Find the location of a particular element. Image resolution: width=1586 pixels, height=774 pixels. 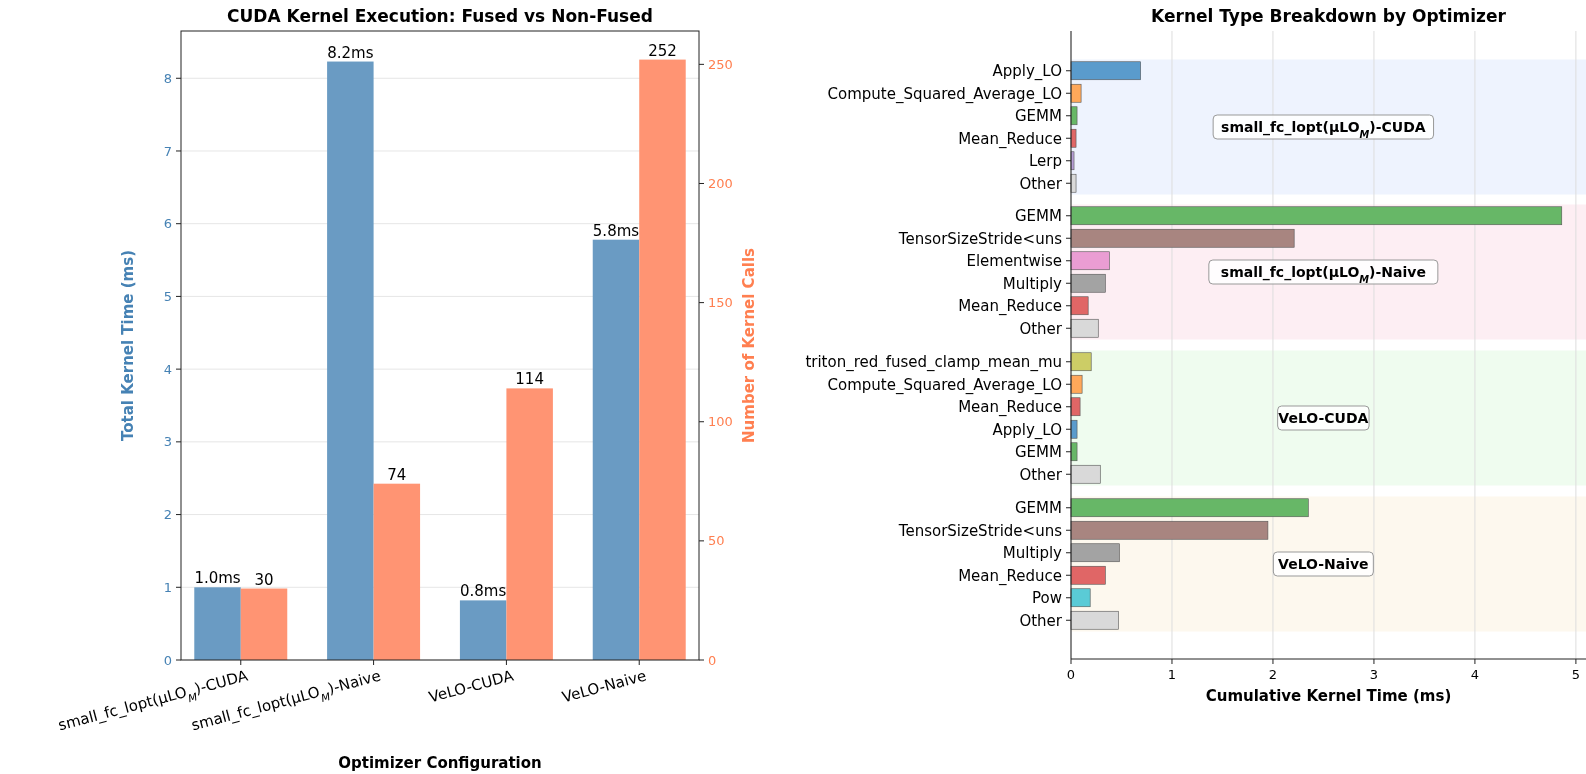

y2-tick-label: 100 is located at coordinates (720, 422).